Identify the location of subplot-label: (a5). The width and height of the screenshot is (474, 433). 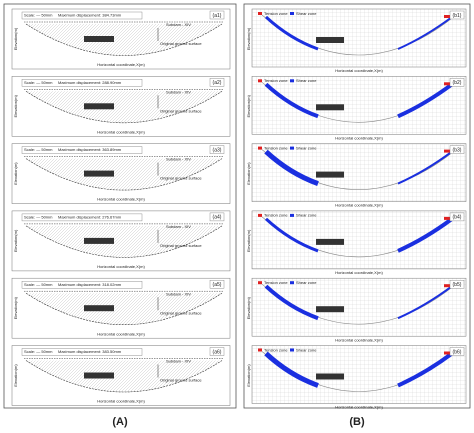
(217, 285).